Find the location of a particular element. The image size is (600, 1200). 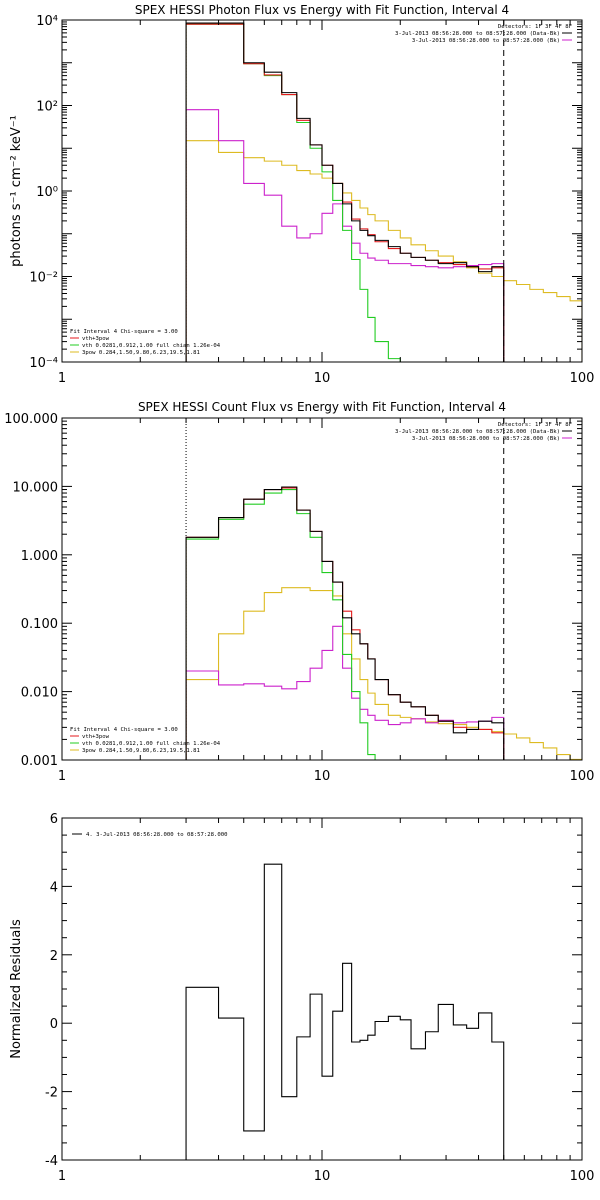

series-group is located at coordinates (345, 1011).